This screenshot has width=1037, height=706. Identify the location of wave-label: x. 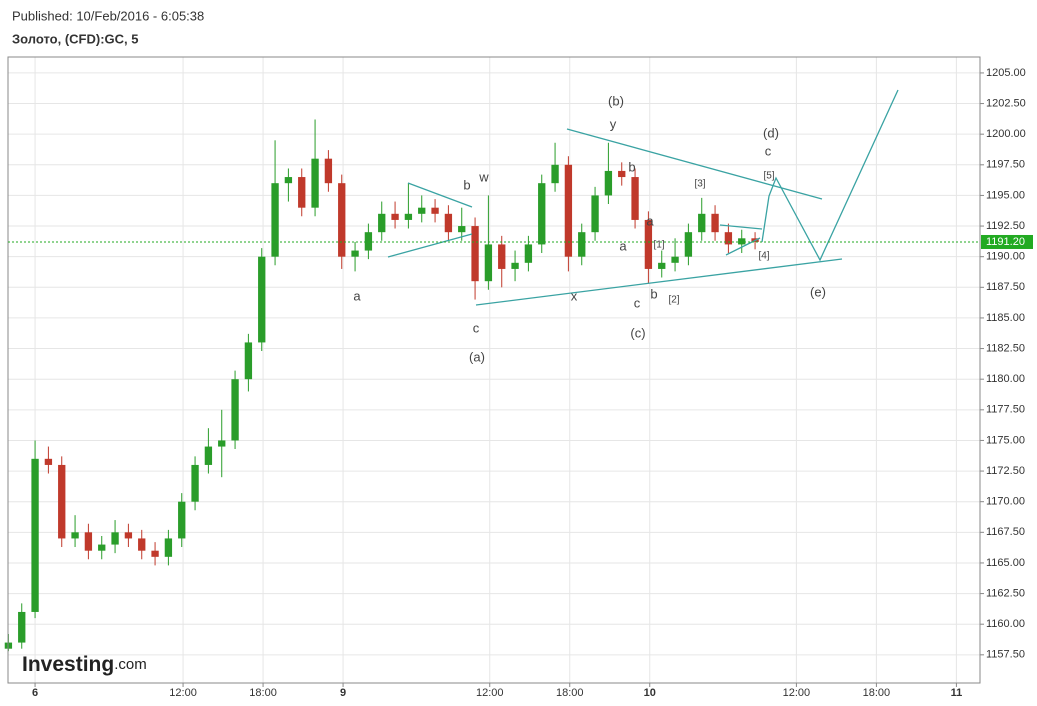
(574, 295).